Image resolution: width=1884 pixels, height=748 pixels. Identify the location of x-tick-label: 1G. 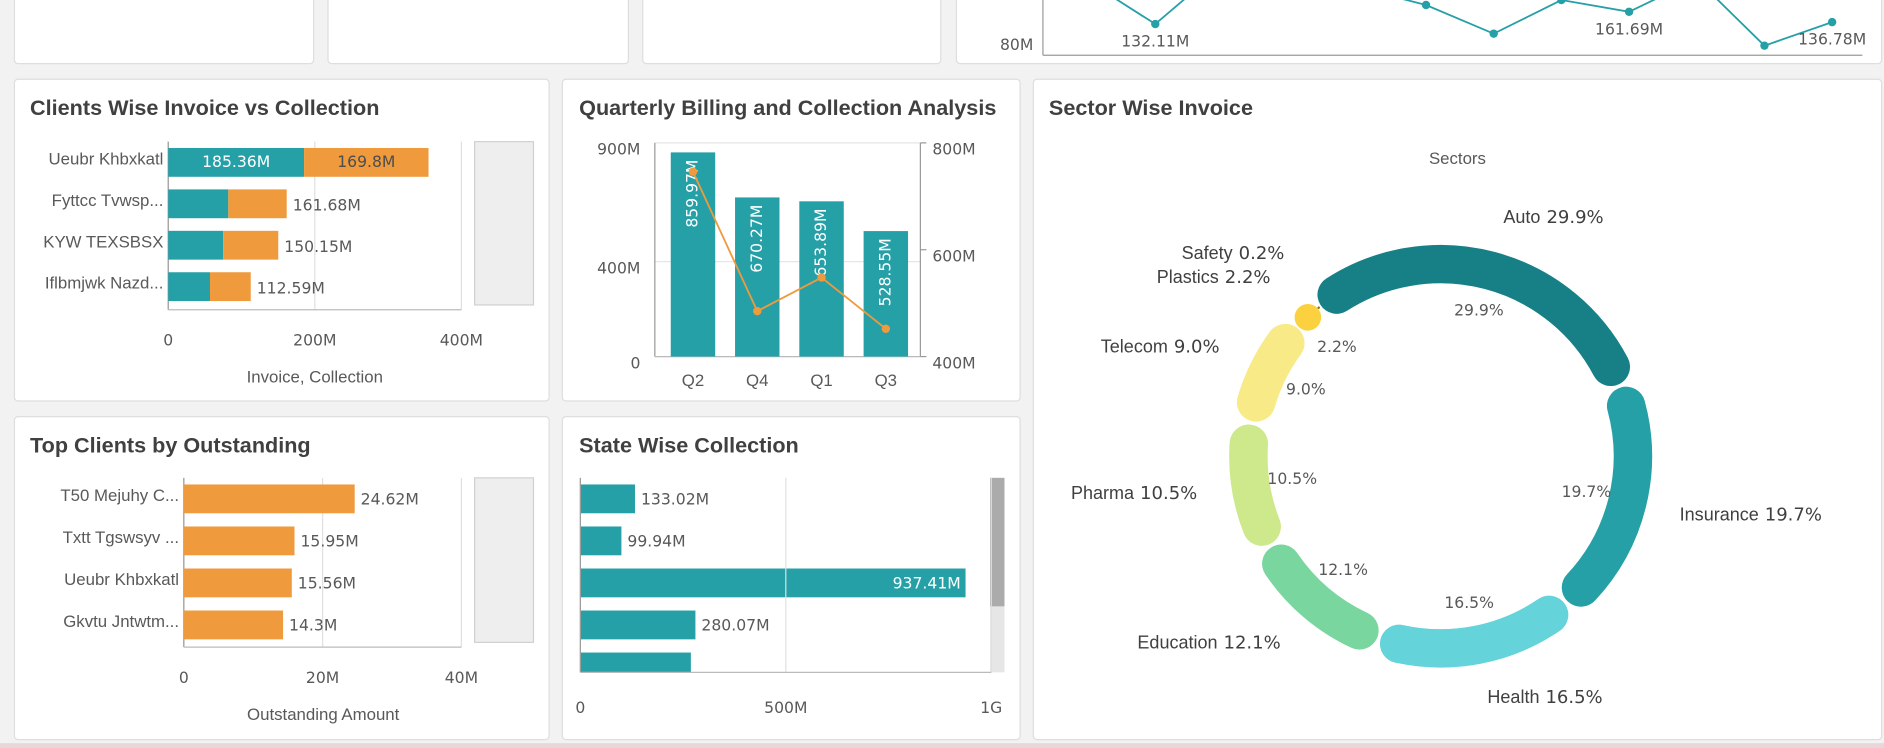
(991, 708).